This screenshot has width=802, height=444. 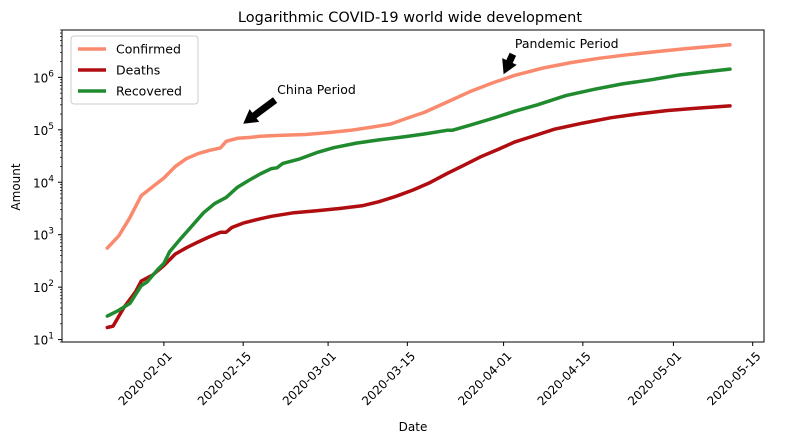 I want to click on x-tick-label: 2020-05-15, so click(x=733, y=378).